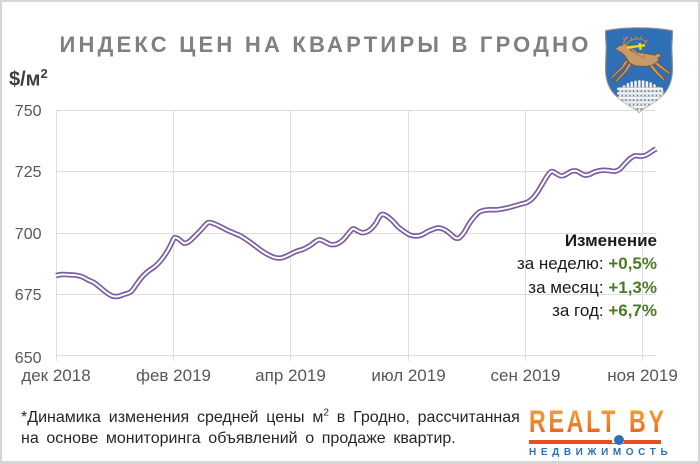 This screenshot has width=700, height=464. What do you see at coordinates (408, 375) in the screenshot?
I see `svg-text: июл 2019` at bounding box center [408, 375].